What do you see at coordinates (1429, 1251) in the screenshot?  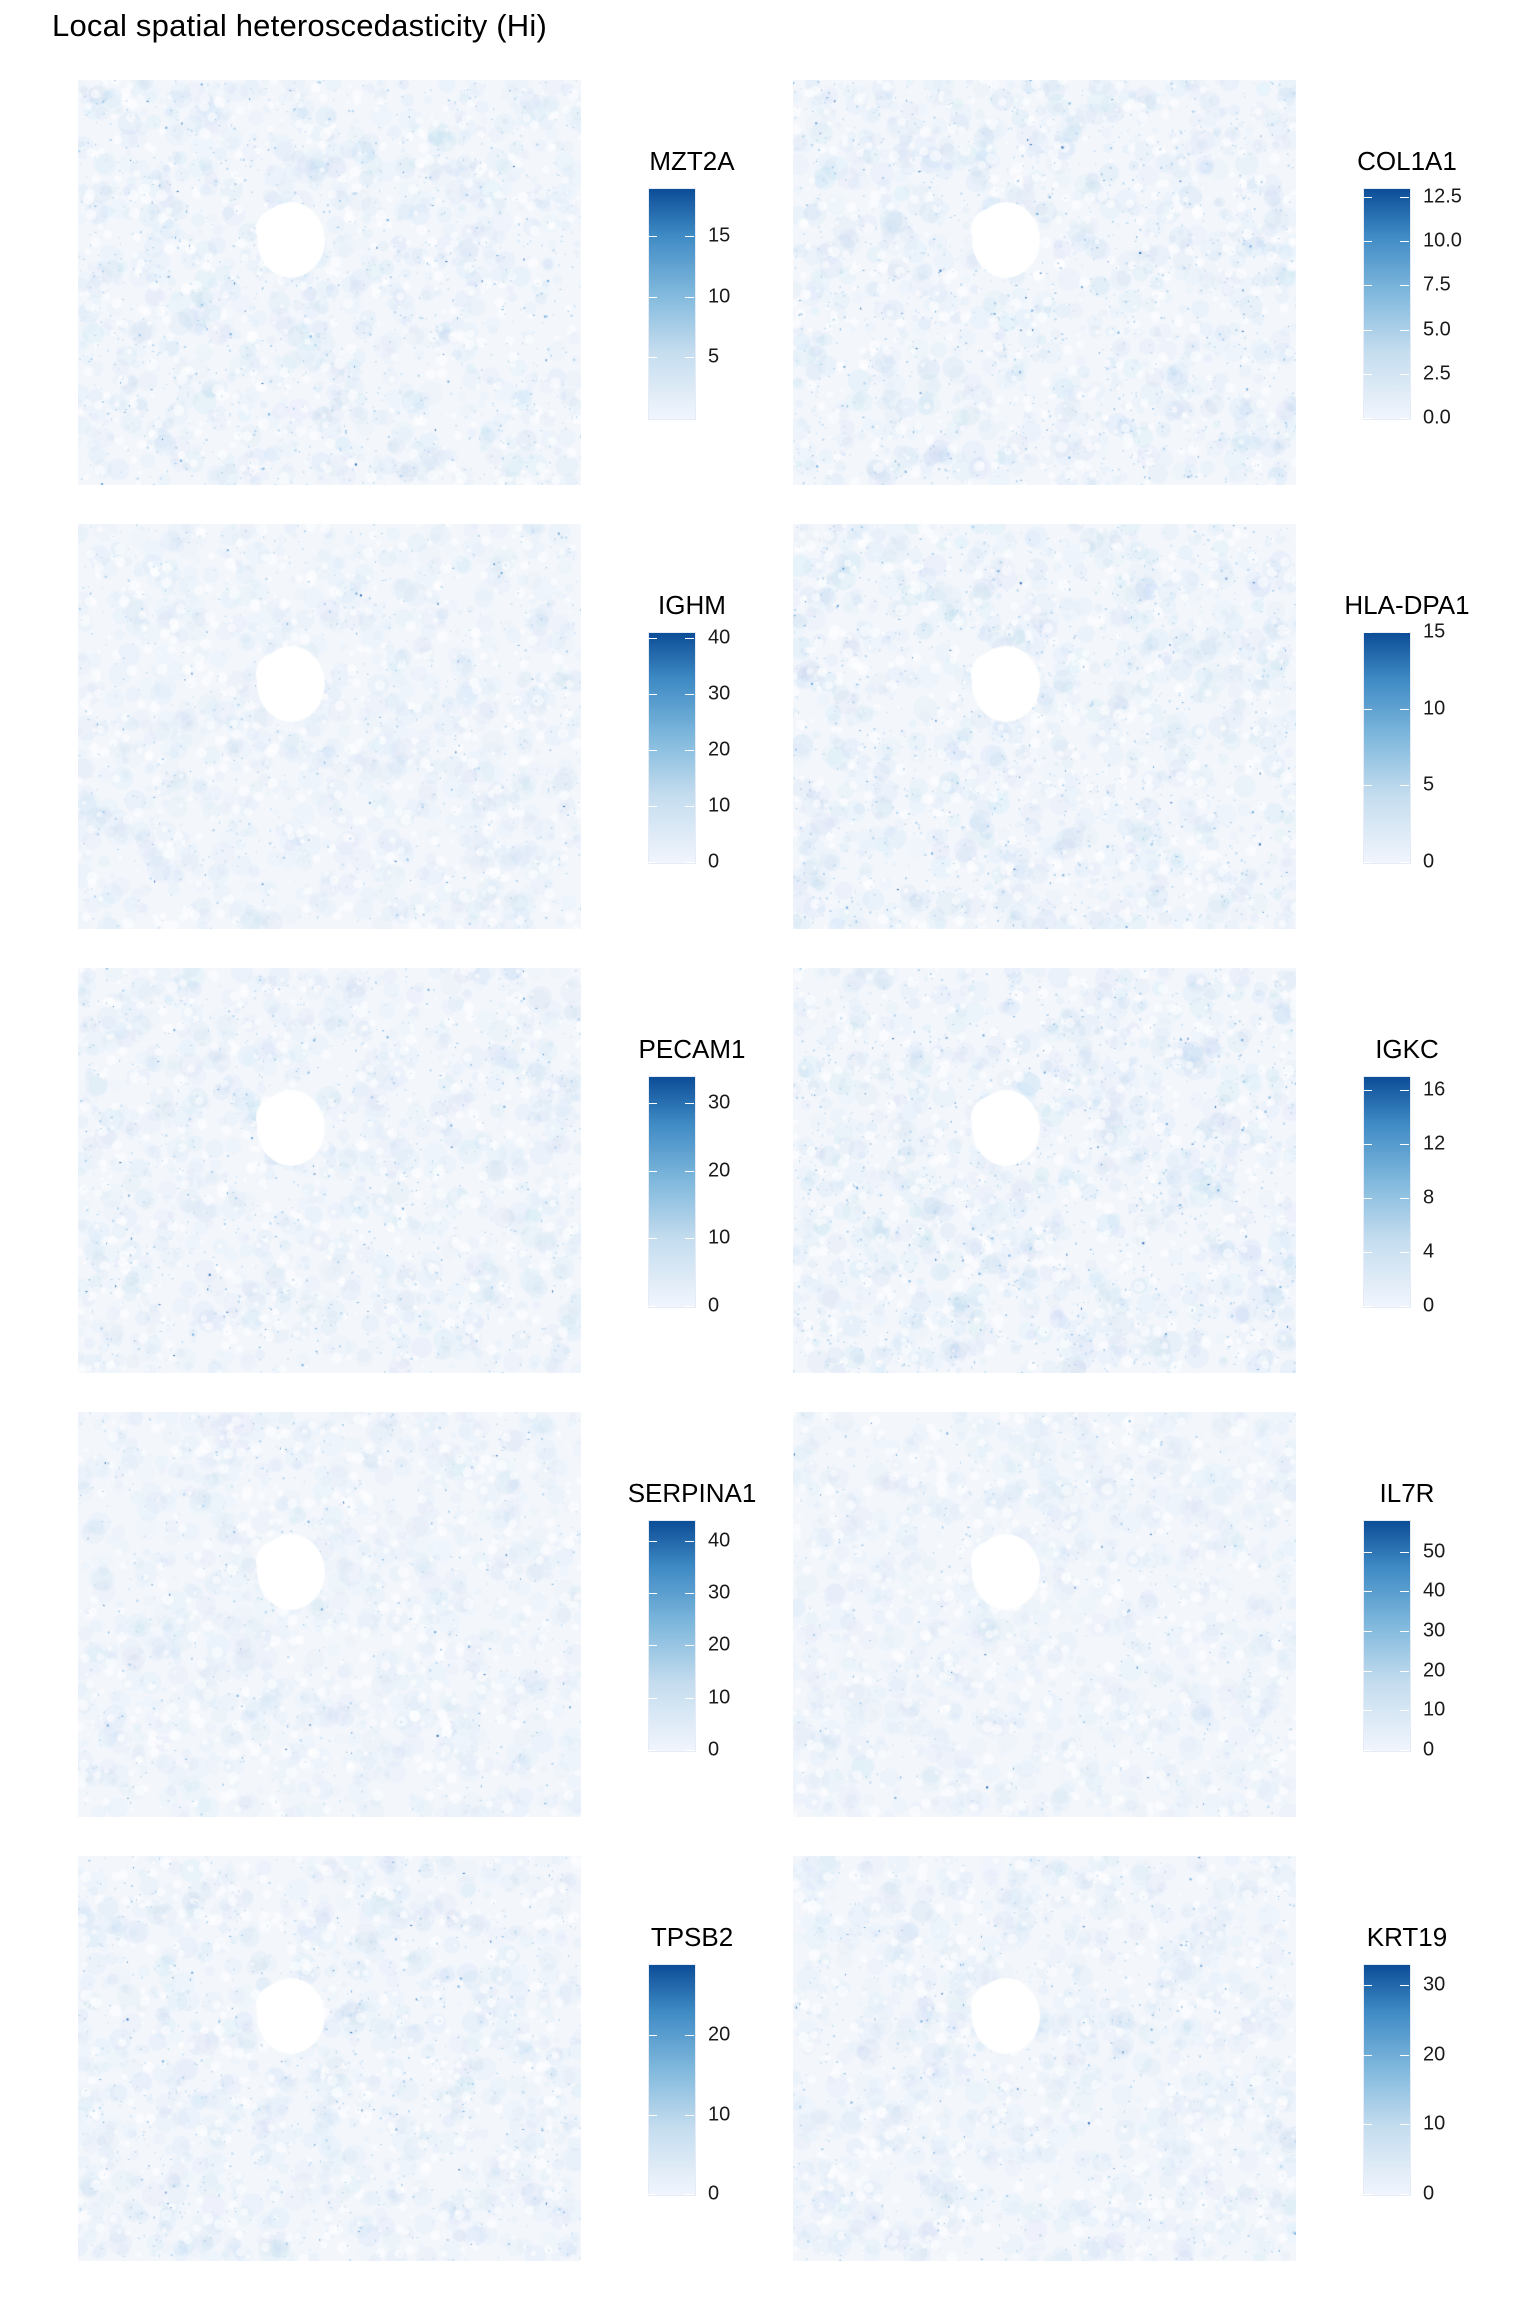 I see `colorbar-tick-label: 4` at bounding box center [1429, 1251].